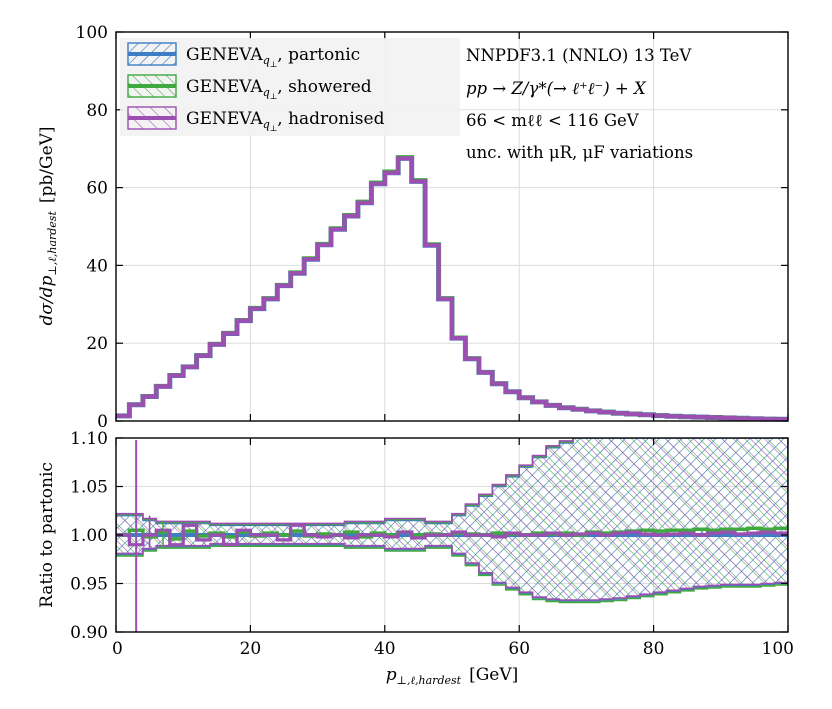 This screenshot has width=832, height=709. What do you see at coordinates (52, 243) in the screenshot?
I see `y-axis-label-main-sub: ⊥,ℓ,hardest` at bounding box center [52, 243].